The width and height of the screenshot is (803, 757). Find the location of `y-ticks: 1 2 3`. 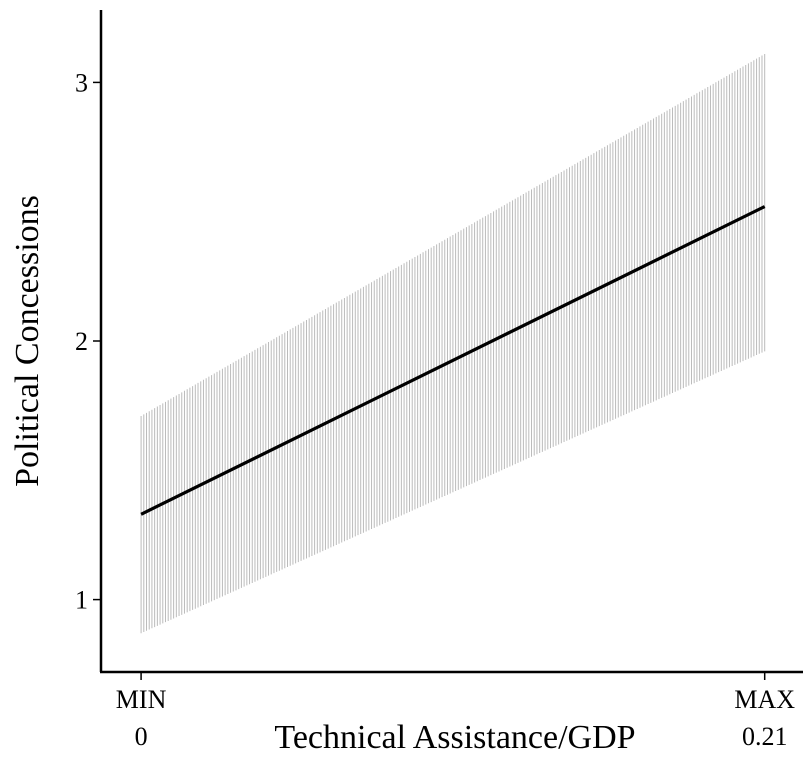

y-ticks: 1 2 3 is located at coordinates (88, 341).